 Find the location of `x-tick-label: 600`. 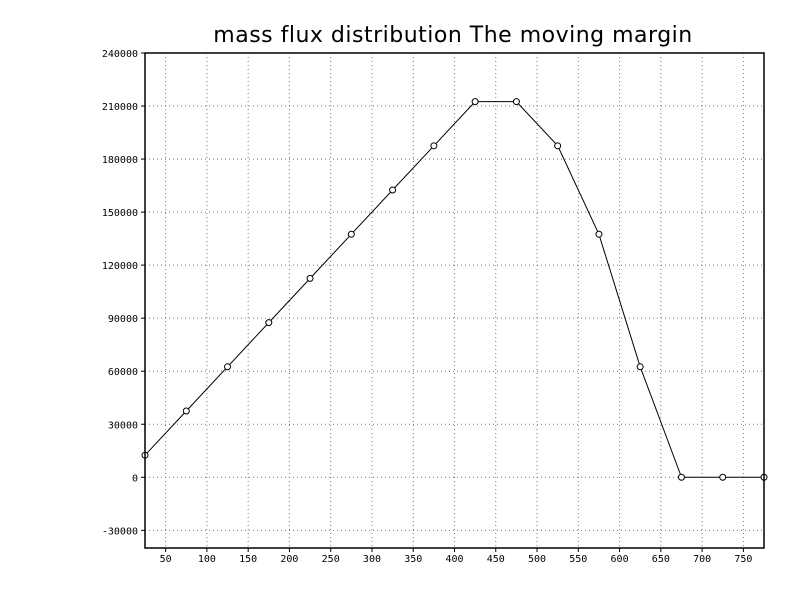

x-tick-label: 600 is located at coordinates (620, 559).